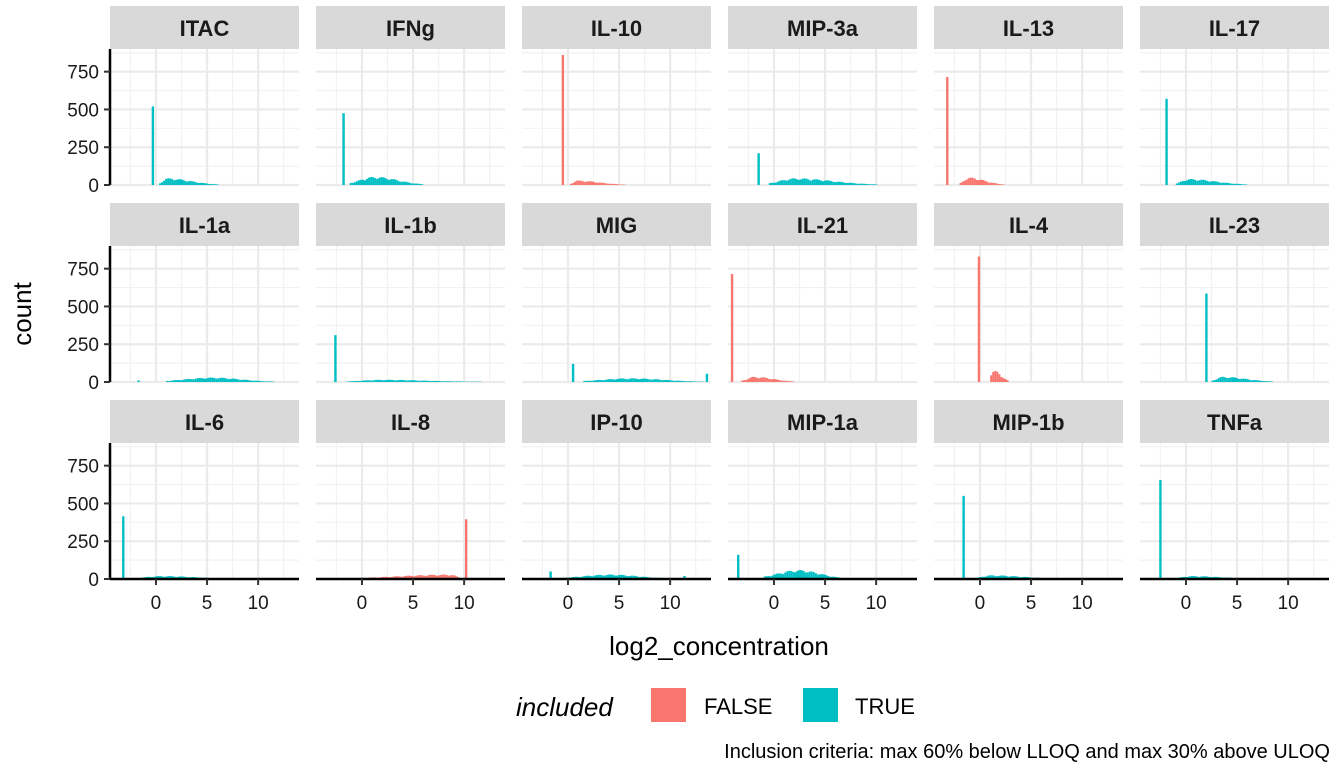 This screenshot has width=1344, height=768. I want to click on histogram-spike-mig, so click(707, 377).